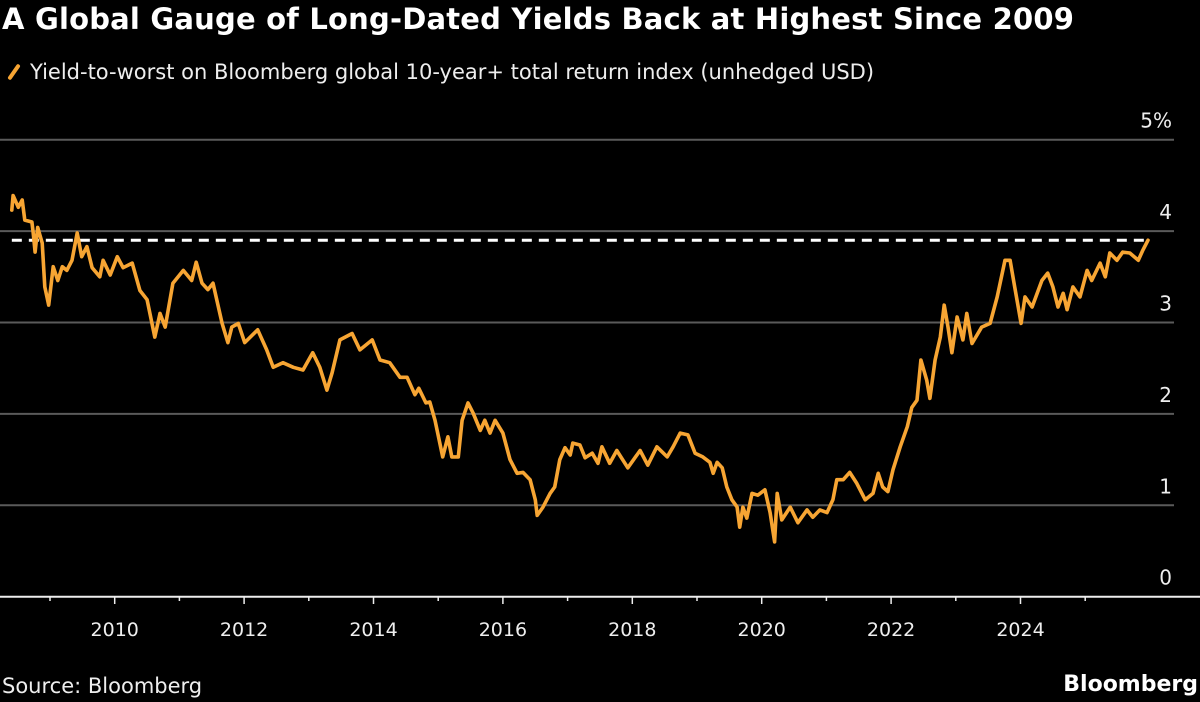 The image size is (1200, 702). I want to click on y-tick-label: 5%, so click(1156, 121).